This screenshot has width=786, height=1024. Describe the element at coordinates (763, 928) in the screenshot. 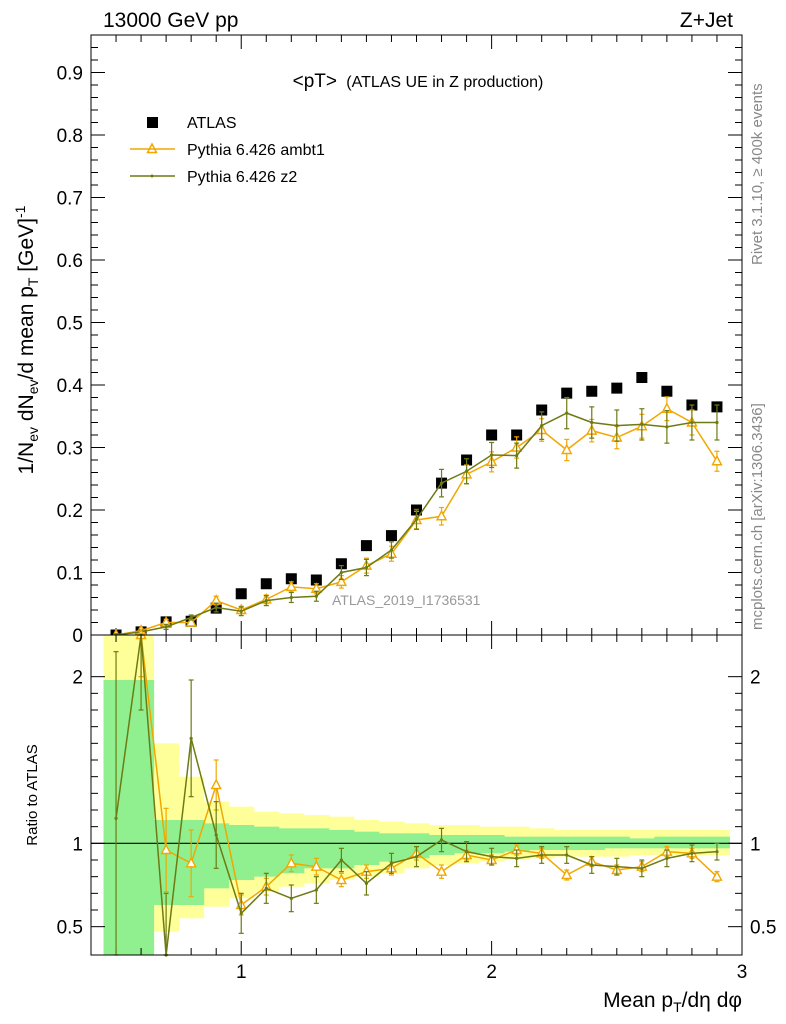

I see `ratio-ytick-label-right: 0.5` at that location.